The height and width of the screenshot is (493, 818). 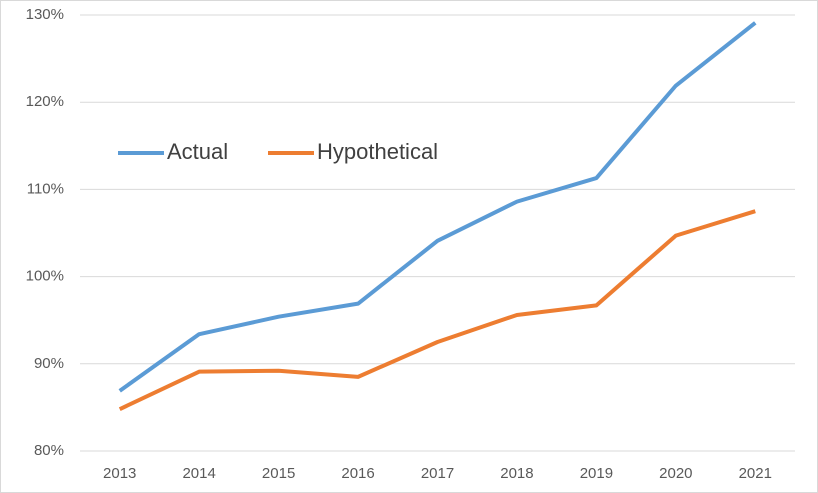 I want to click on x-tick-label: 2021, so click(x=755, y=473).